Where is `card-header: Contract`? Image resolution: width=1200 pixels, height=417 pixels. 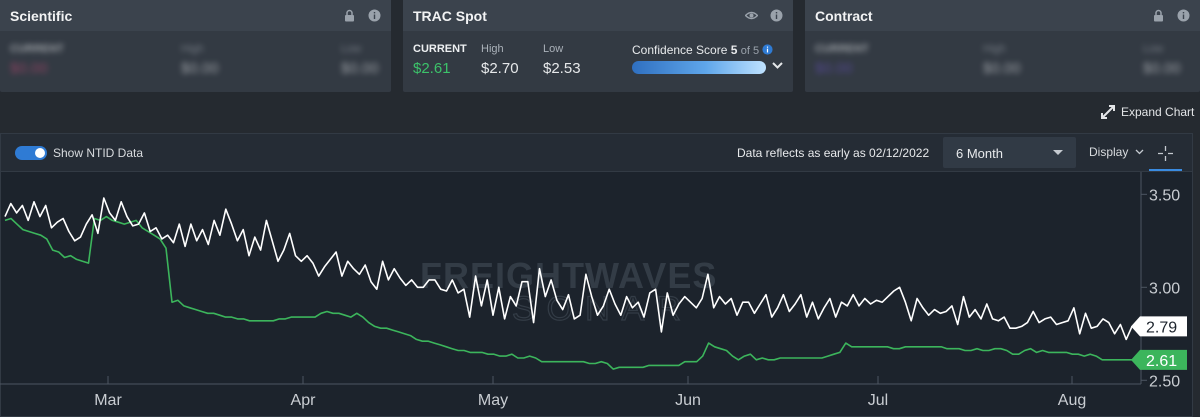
card-header: Contract is located at coordinates (1002, 15).